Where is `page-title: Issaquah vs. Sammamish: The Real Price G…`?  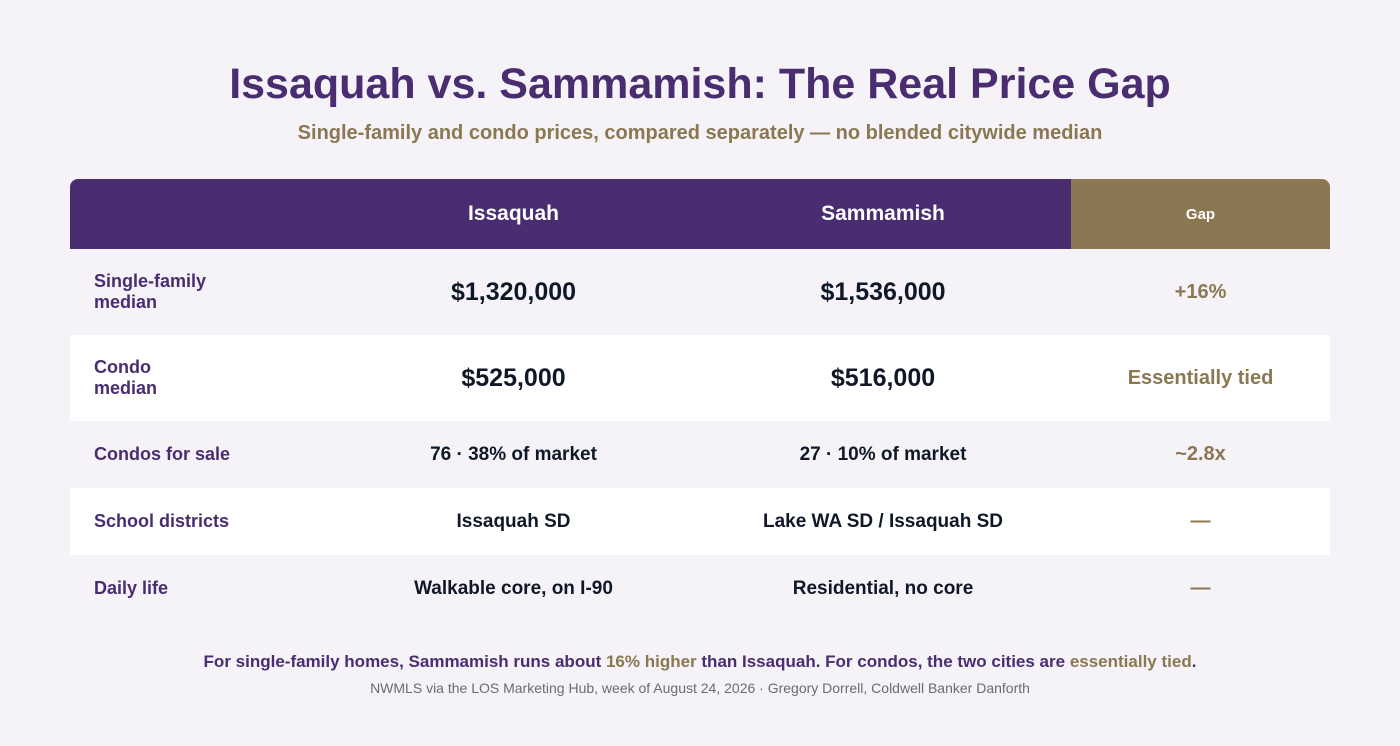 page-title: Issaquah vs. Sammamish: The Real Price G… is located at coordinates (700, 84).